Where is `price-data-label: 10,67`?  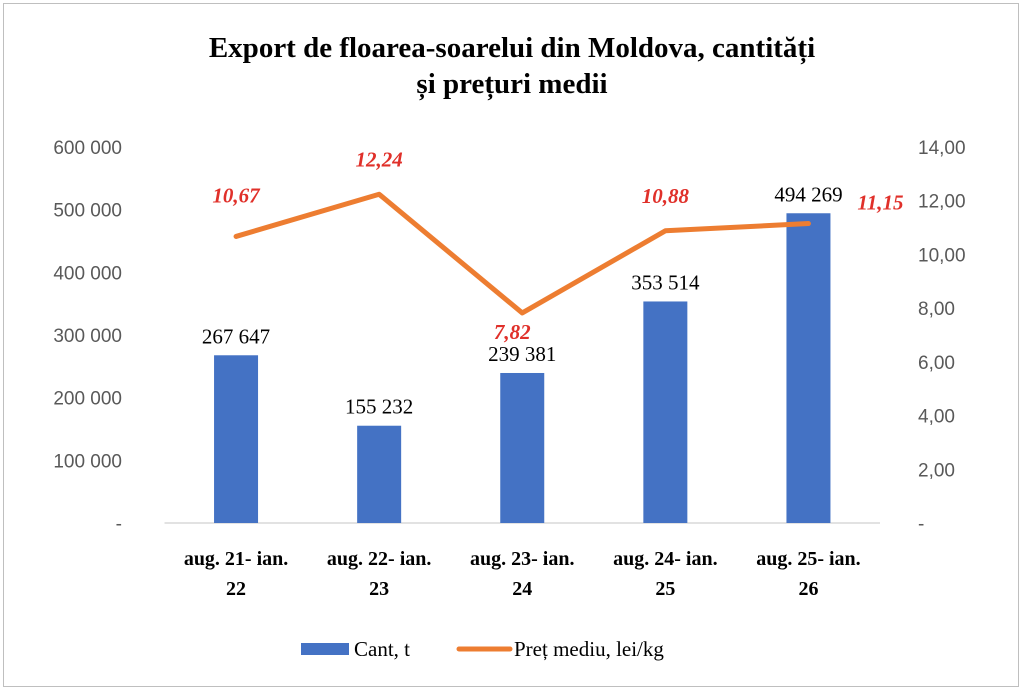 price-data-label: 10,67 is located at coordinates (236, 195).